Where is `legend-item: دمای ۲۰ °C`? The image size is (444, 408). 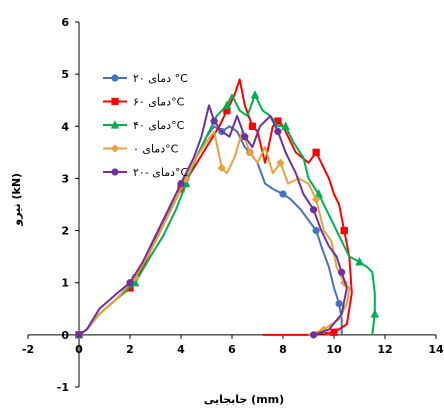
legend-item: دمای ۲۰ °C is located at coordinates (145, 78).